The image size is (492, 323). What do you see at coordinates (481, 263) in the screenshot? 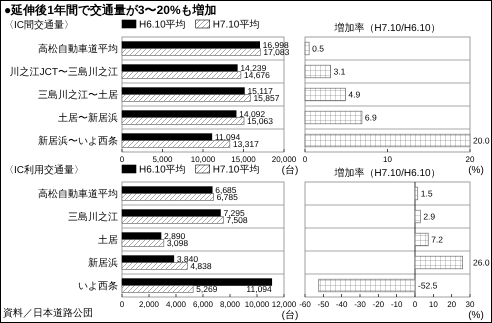
I see `data-label: 26.0` at bounding box center [481, 263].